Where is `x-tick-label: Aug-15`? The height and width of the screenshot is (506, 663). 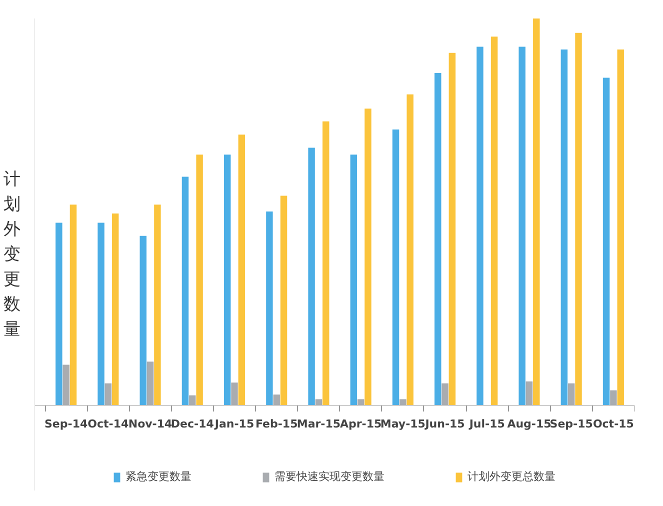
x-tick-label: Aug-15 is located at coordinates (529, 423).